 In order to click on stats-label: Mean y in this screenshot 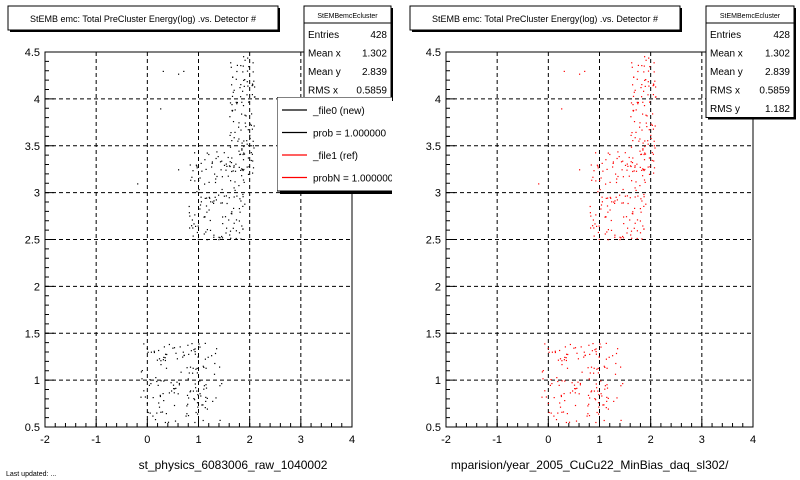, I will do `click(726, 72)`.